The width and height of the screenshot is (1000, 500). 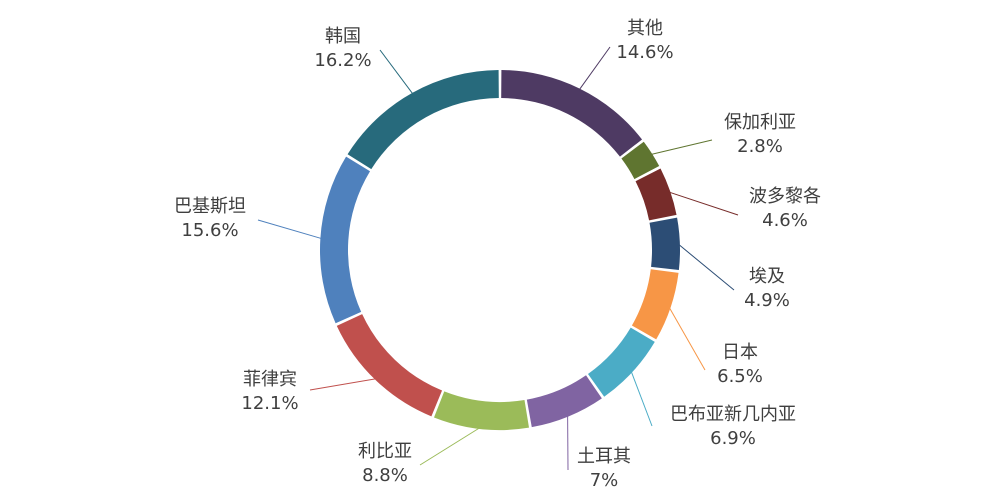 What do you see at coordinates (785, 220) in the screenshot?
I see `slice-value-3: 4.6%` at bounding box center [785, 220].